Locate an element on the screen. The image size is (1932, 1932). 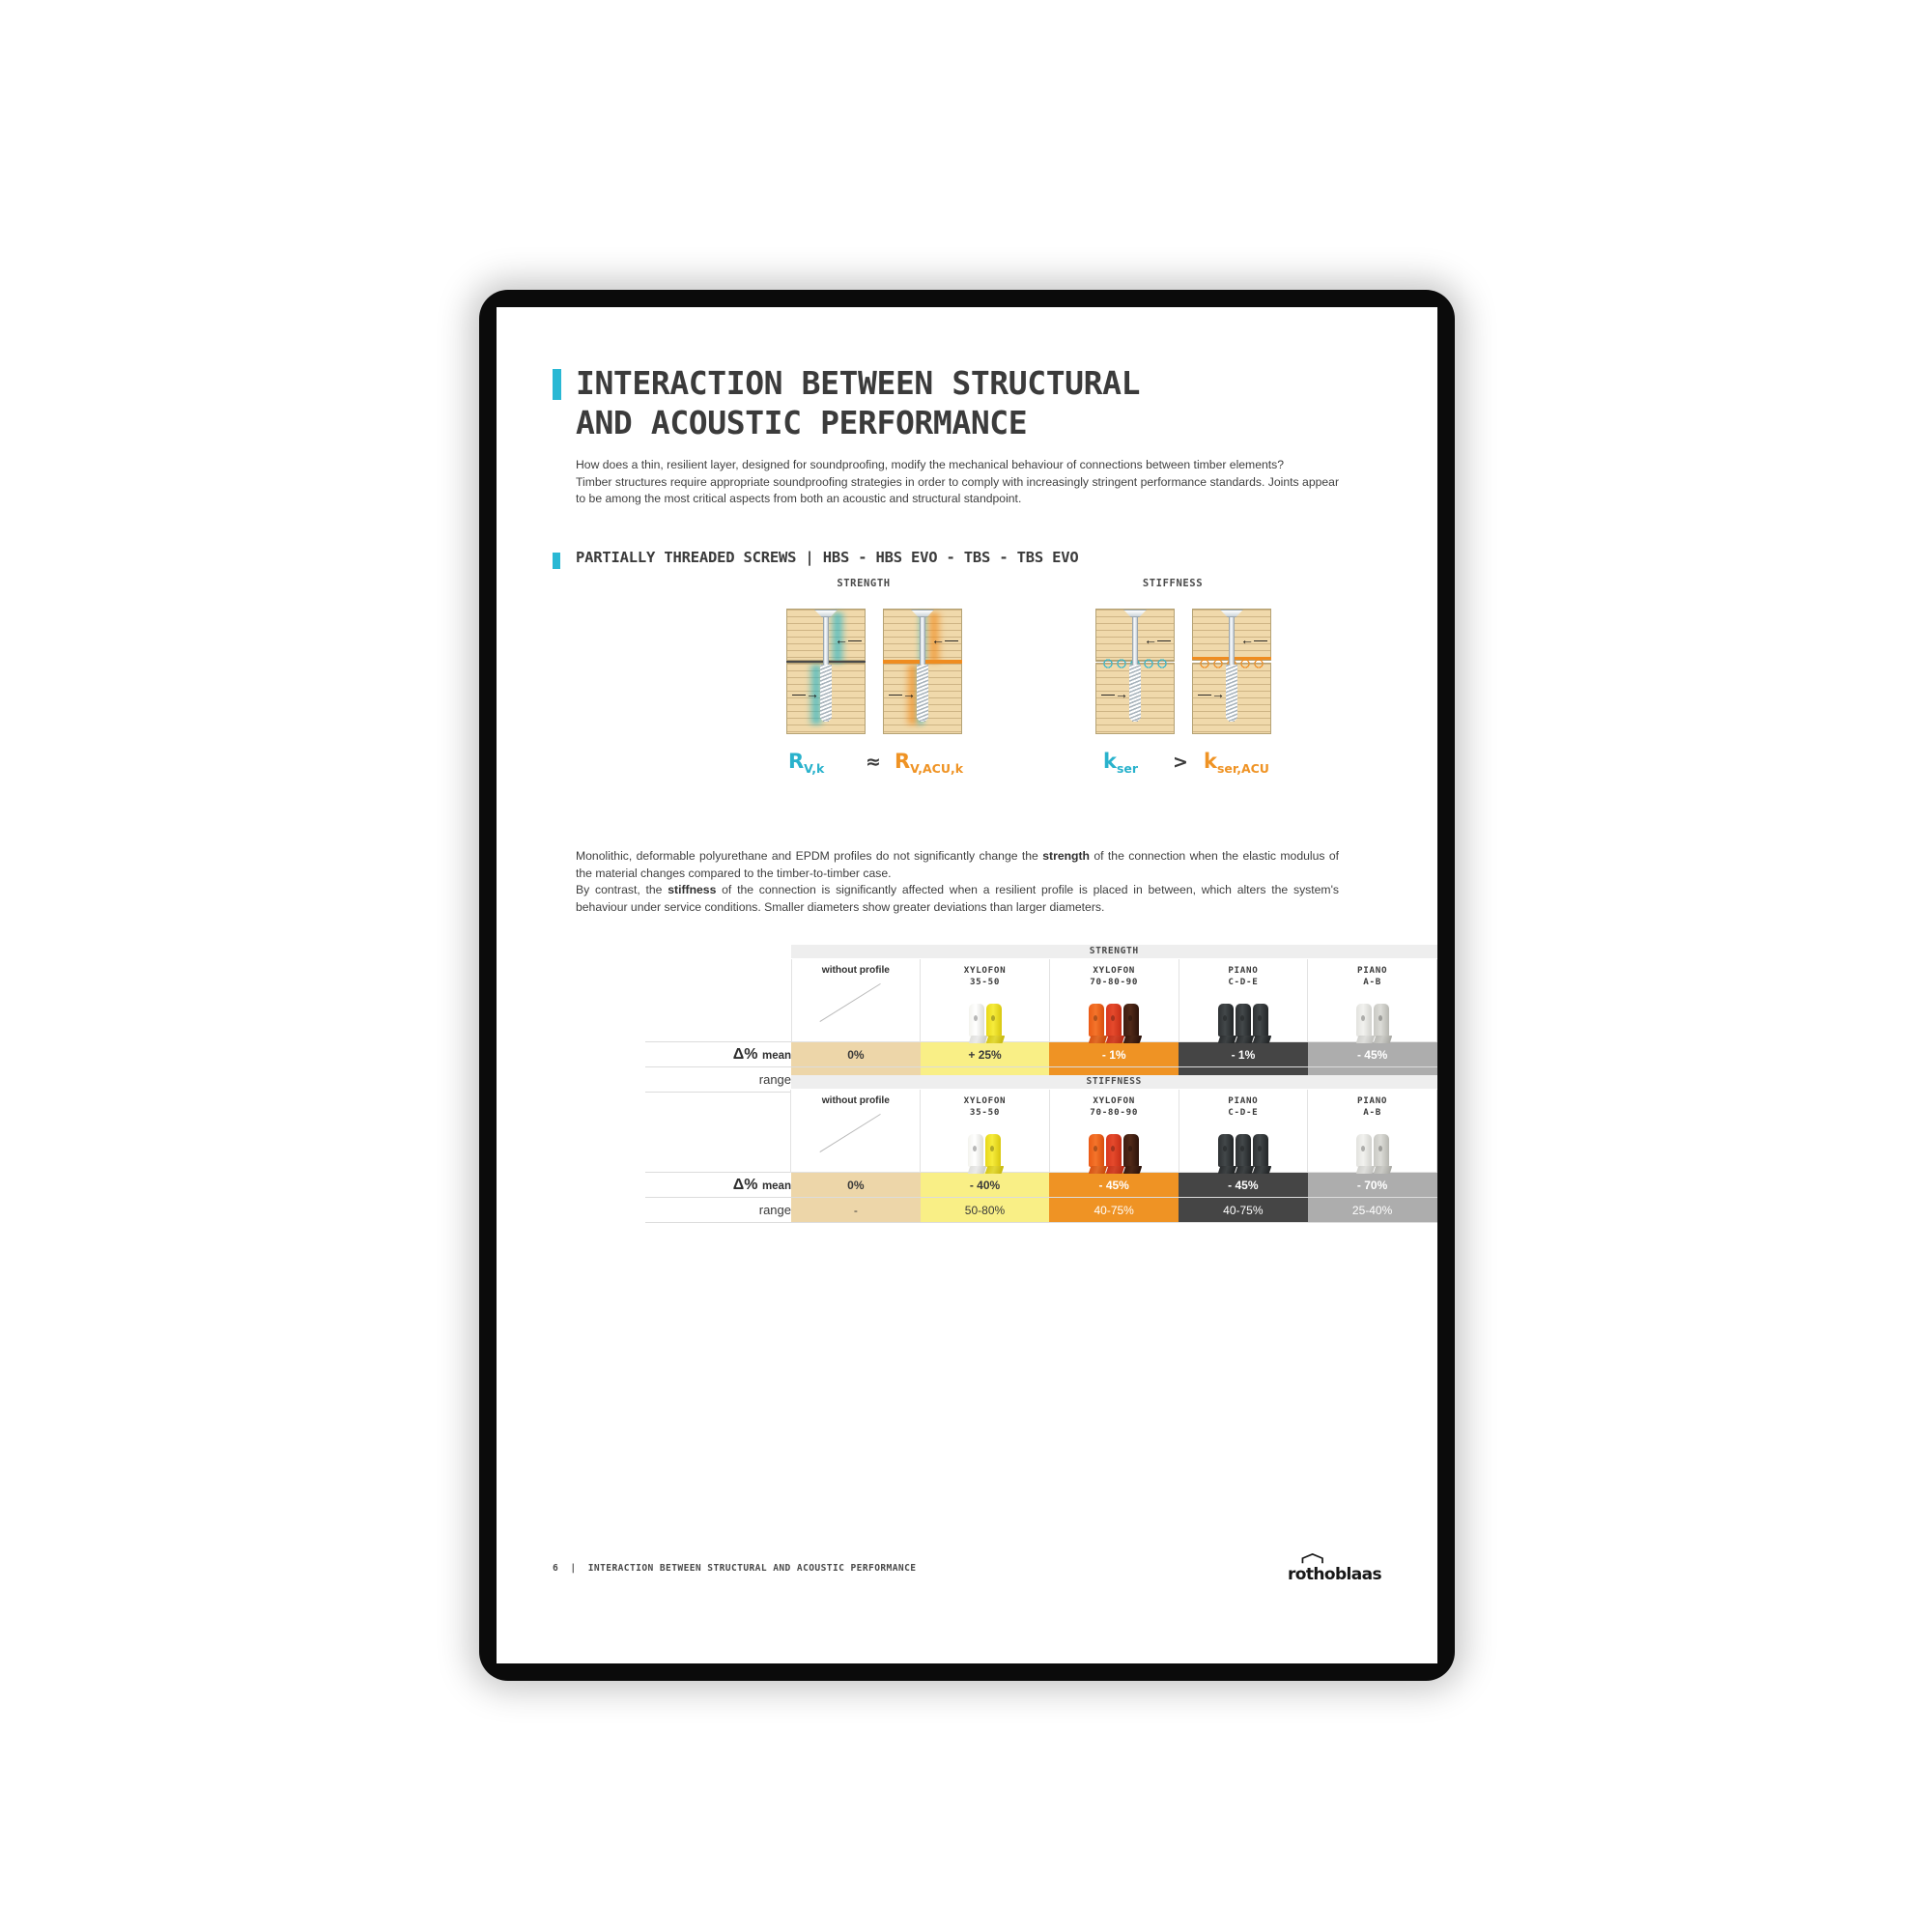
figure-stiffness-profile: ←— —→ is located at coordinates (1231, 671).